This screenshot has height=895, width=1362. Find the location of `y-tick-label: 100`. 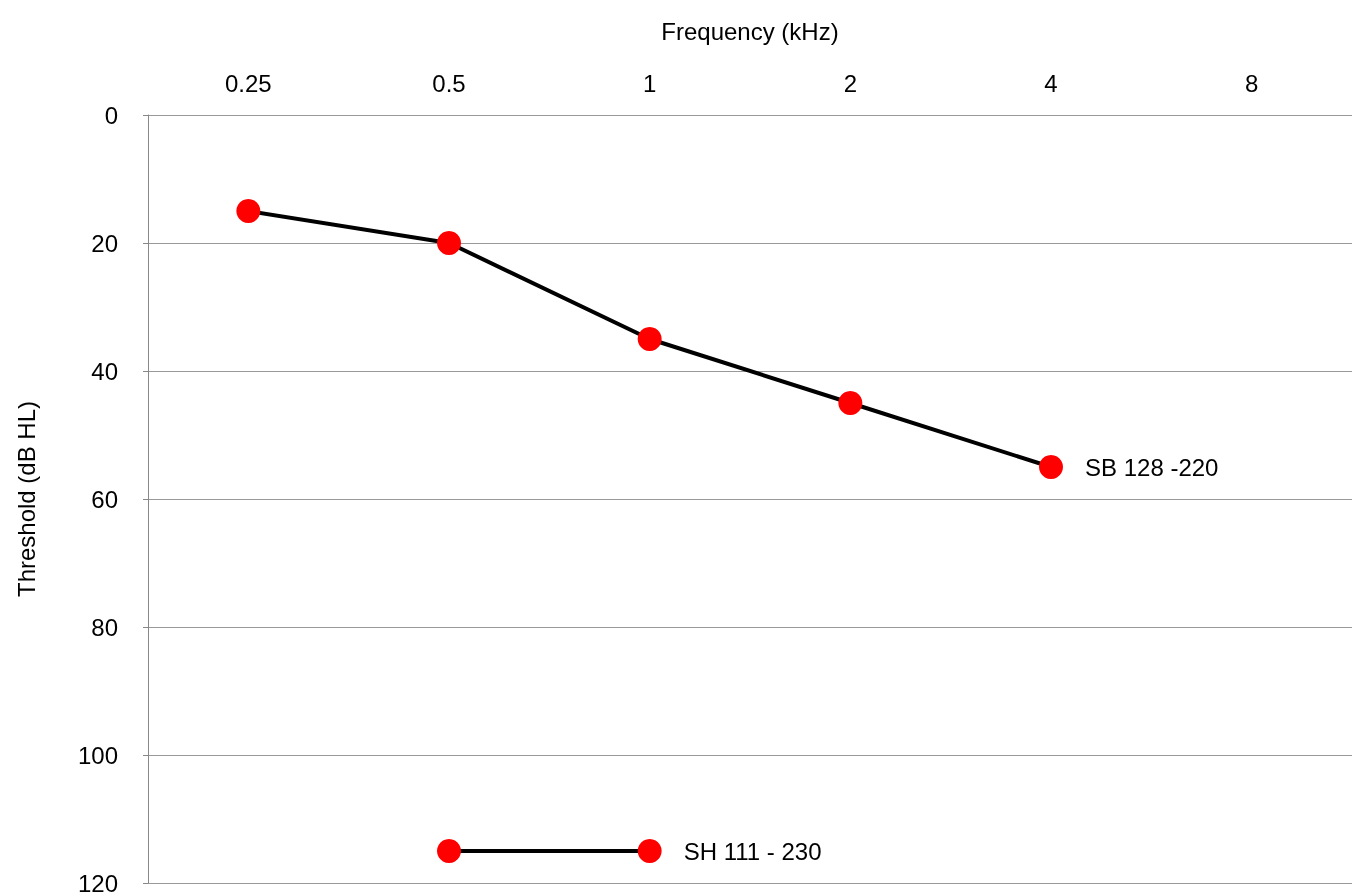

y-tick-label: 100 is located at coordinates (97, 755).